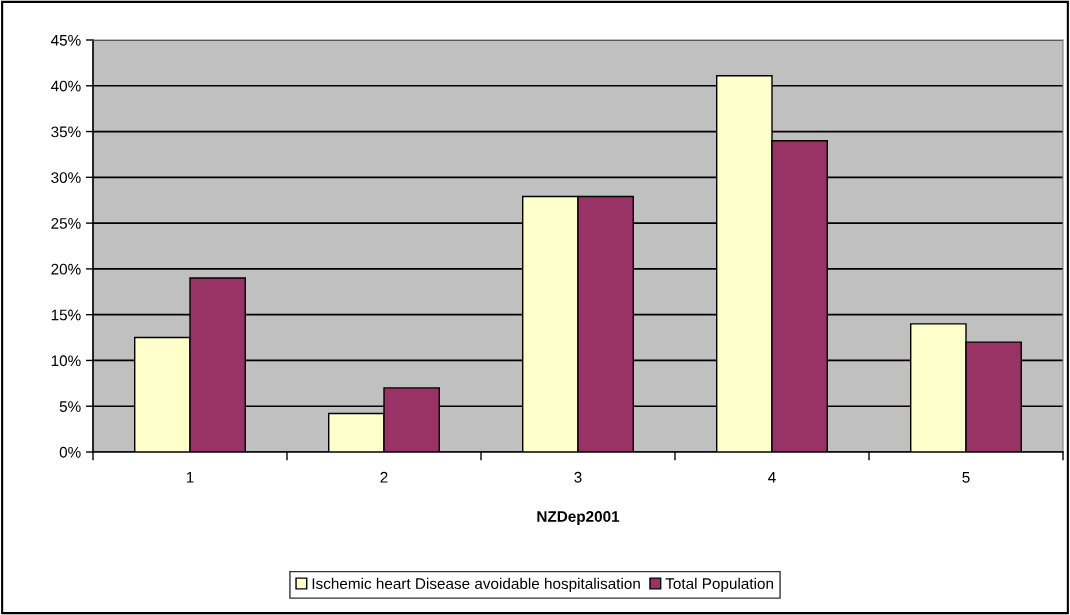 This screenshot has width=1070, height=615. Describe the element at coordinates (65, 86) in the screenshot. I see `y-tick-label: 40%` at that location.